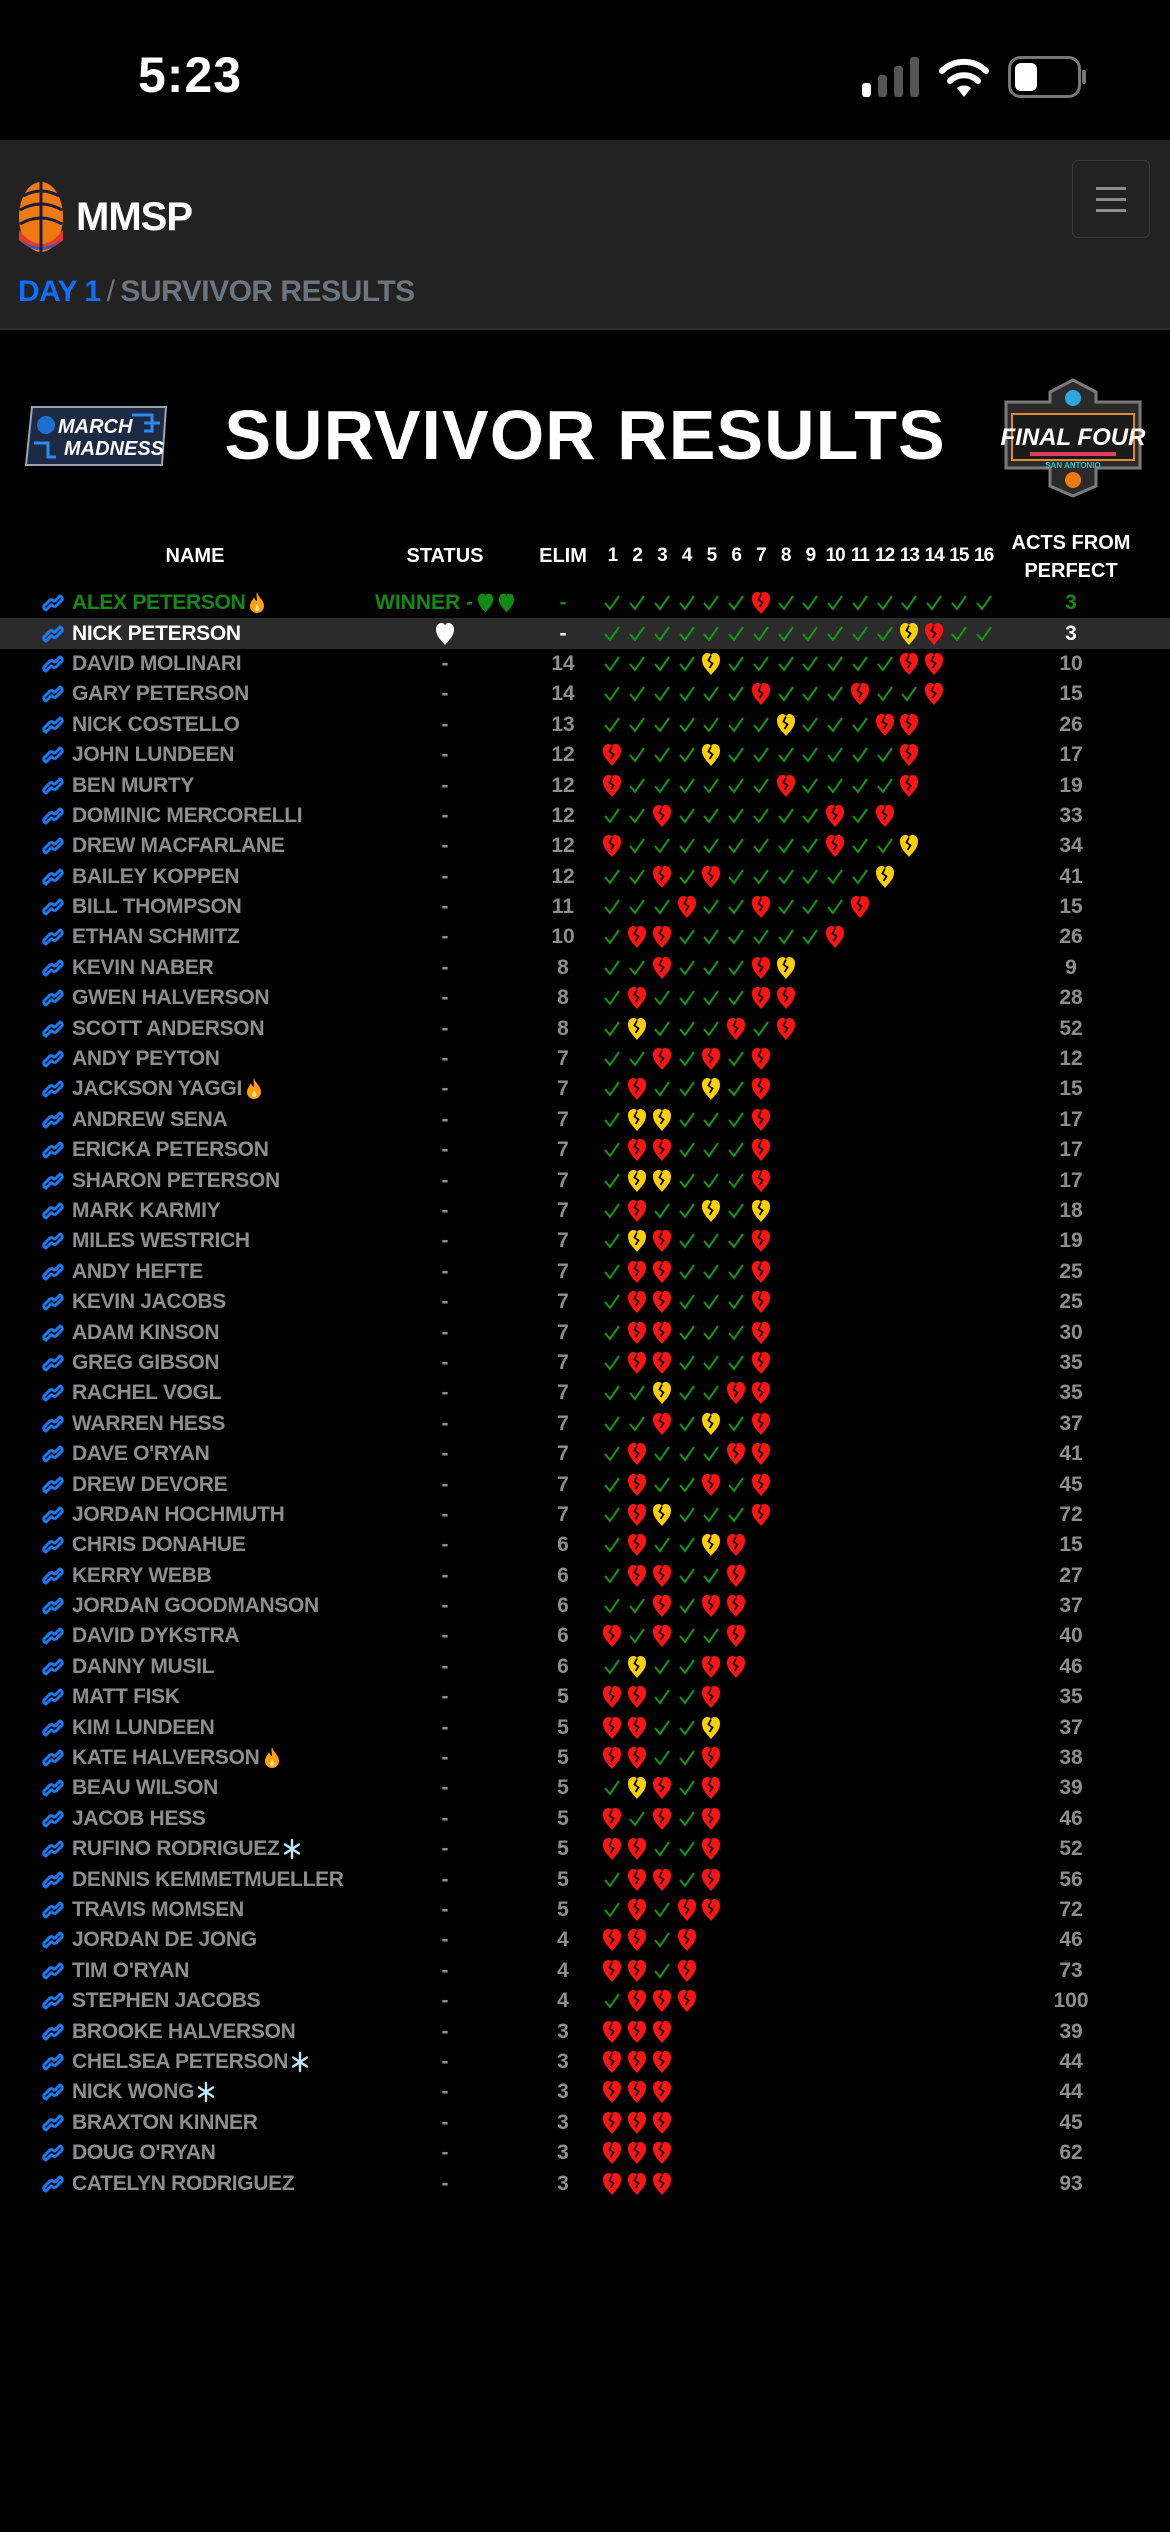 Image resolution: width=1170 pixels, height=2532 pixels. Describe the element at coordinates (158, 1909) in the screenshot. I see `player-name: TRAVIS MOMSEN` at that location.